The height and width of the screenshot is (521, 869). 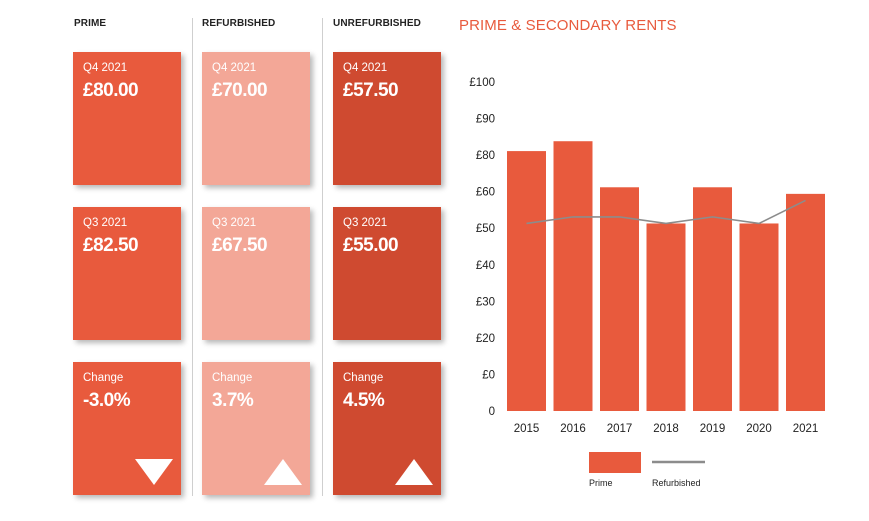 What do you see at coordinates (568, 25) in the screenshot?
I see `chart-title: PRIME & SECONDARY RENTS` at bounding box center [568, 25].